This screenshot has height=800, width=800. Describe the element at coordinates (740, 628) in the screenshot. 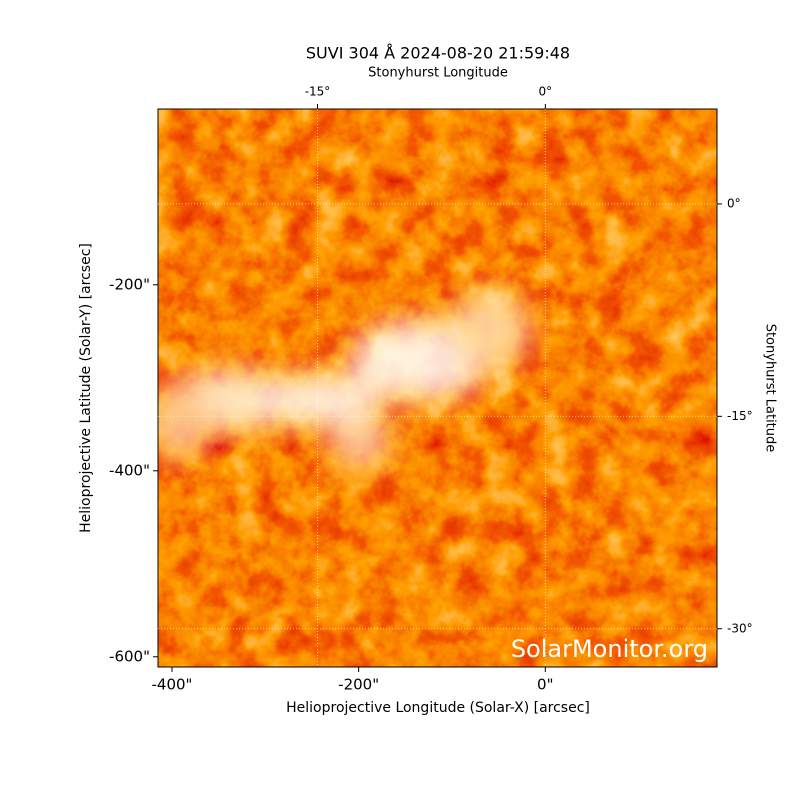

I see `y2-tick-label: -30°` at that location.